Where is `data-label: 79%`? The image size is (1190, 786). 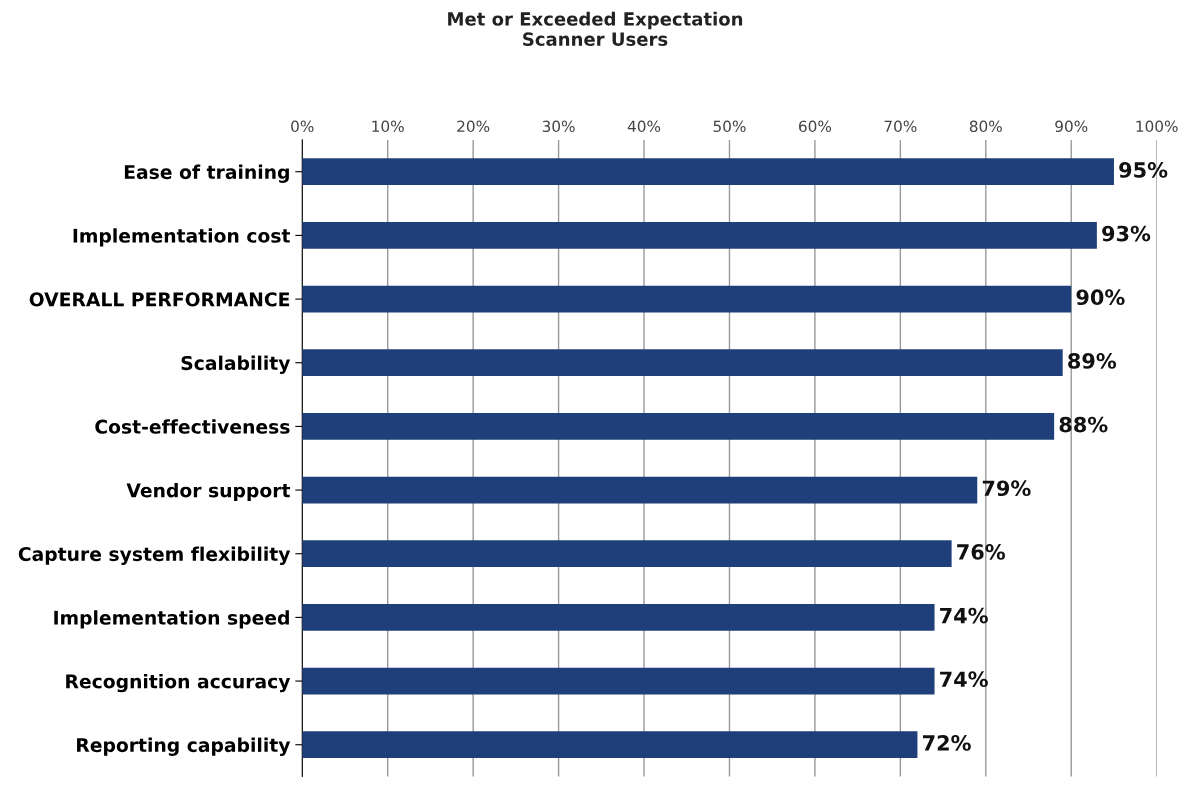 data-label: 79% is located at coordinates (1006, 488).